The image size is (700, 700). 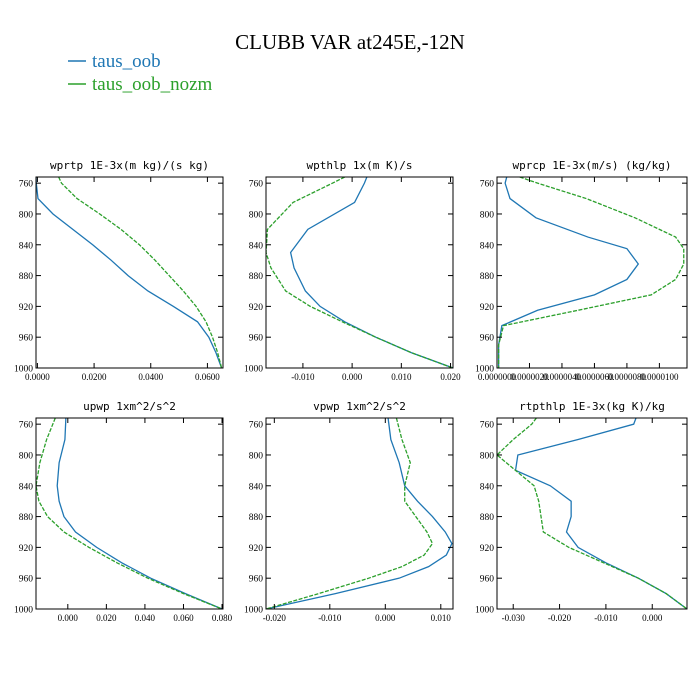 What do you see at coordinates (529, 377) in the screenshot?
I see `x-tick-label: 0.0000020` at bounding box center [529, 377].